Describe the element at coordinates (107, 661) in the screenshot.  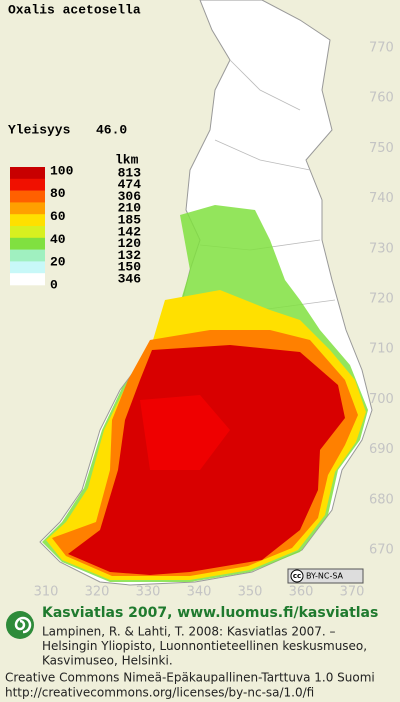
I see `citation-line: Kasvimuseo, Helsinki.` at that location.